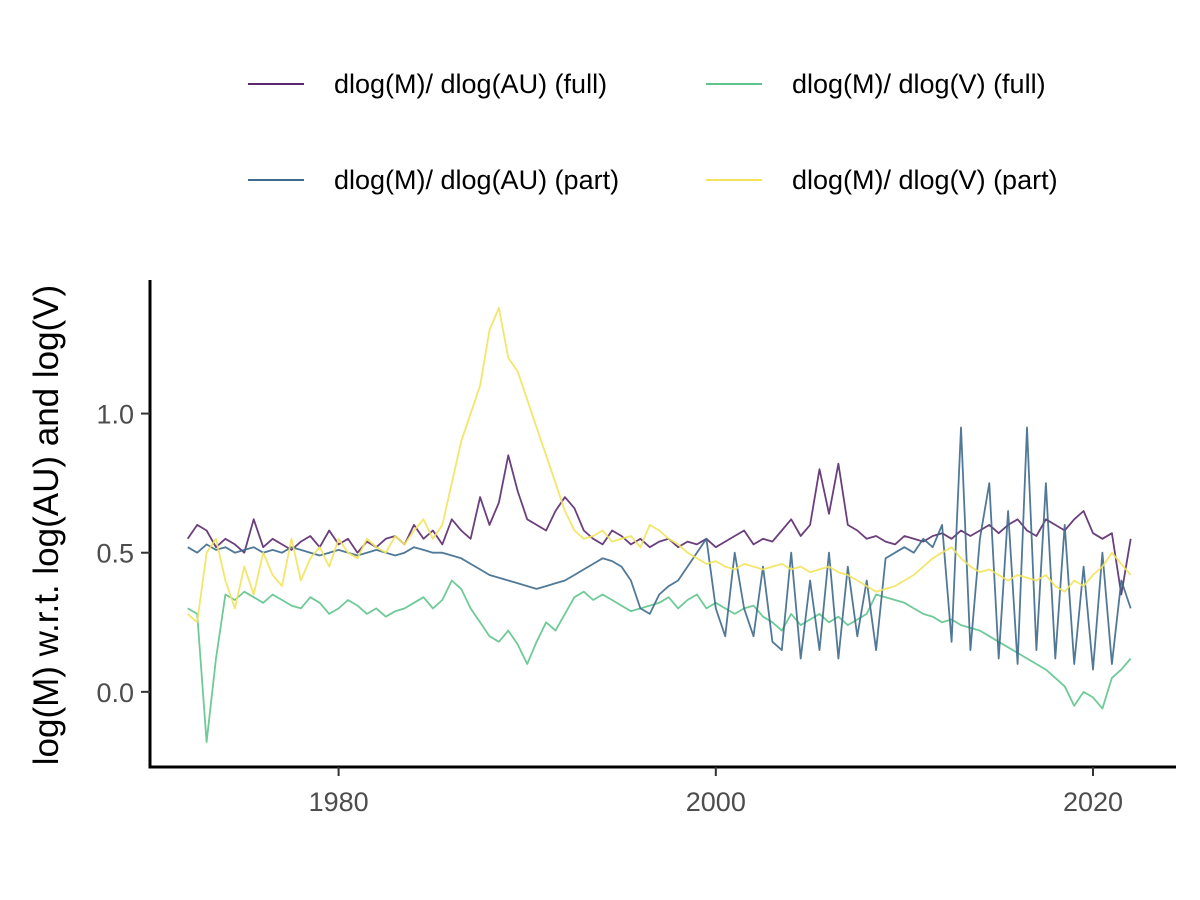  I want to click on legend-label-v-part: dlog(M)/ dlog(V) (part), so click(925, 180).